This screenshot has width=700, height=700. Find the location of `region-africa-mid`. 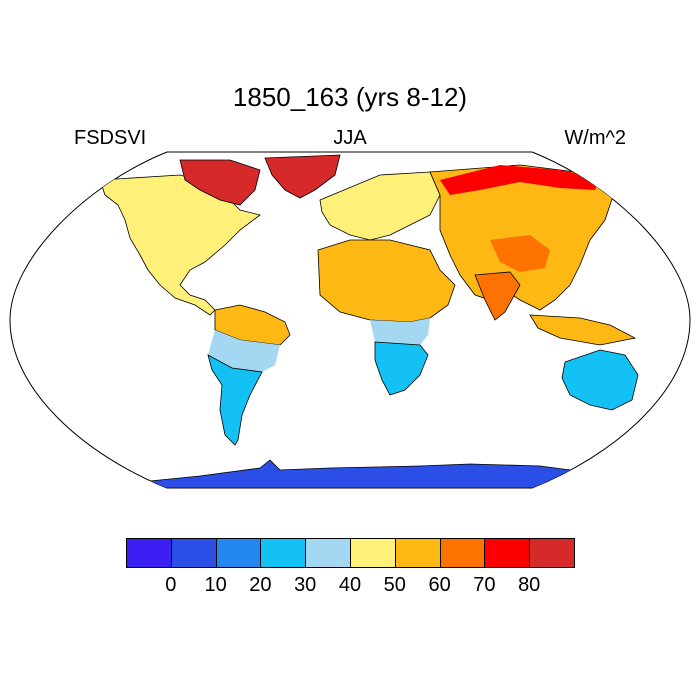

region-africa-mid is located at coordinates (400, 331).